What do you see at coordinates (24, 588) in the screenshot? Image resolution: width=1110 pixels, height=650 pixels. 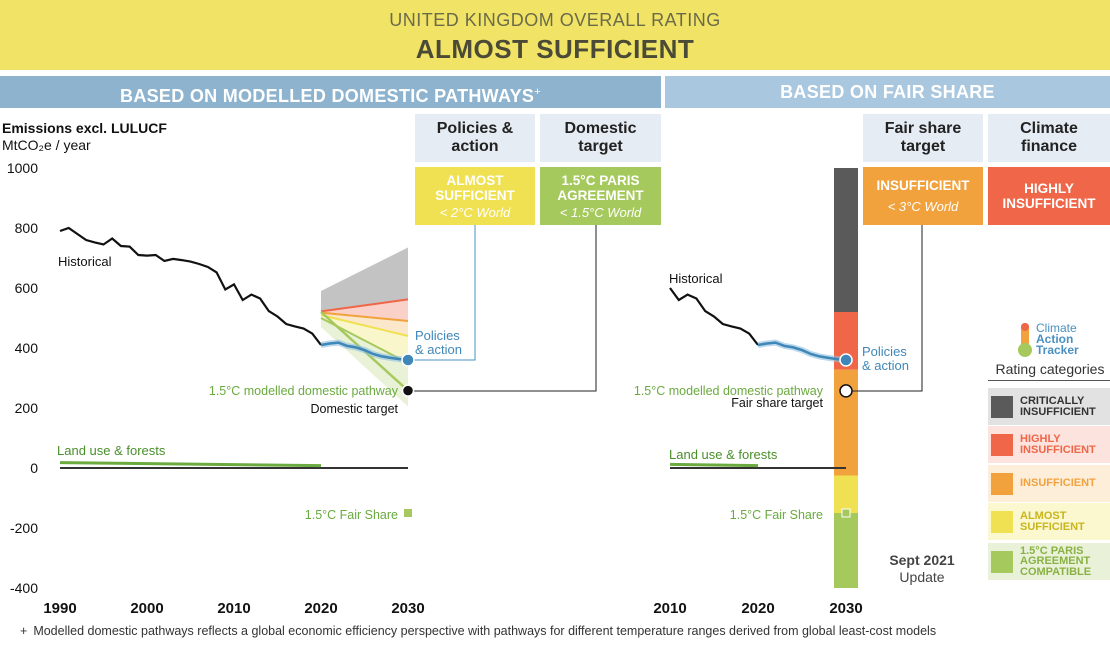 I see `y-tick-label: -400` at bounding box center [24, 588].